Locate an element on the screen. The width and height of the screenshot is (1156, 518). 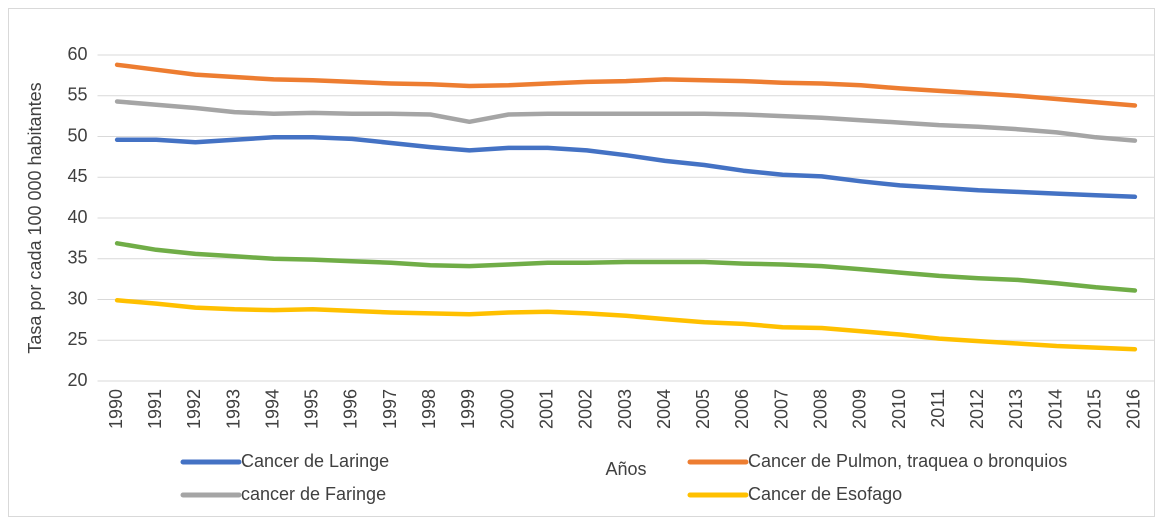
x-tick-label: 2008 is located at coordinates (820, 409).